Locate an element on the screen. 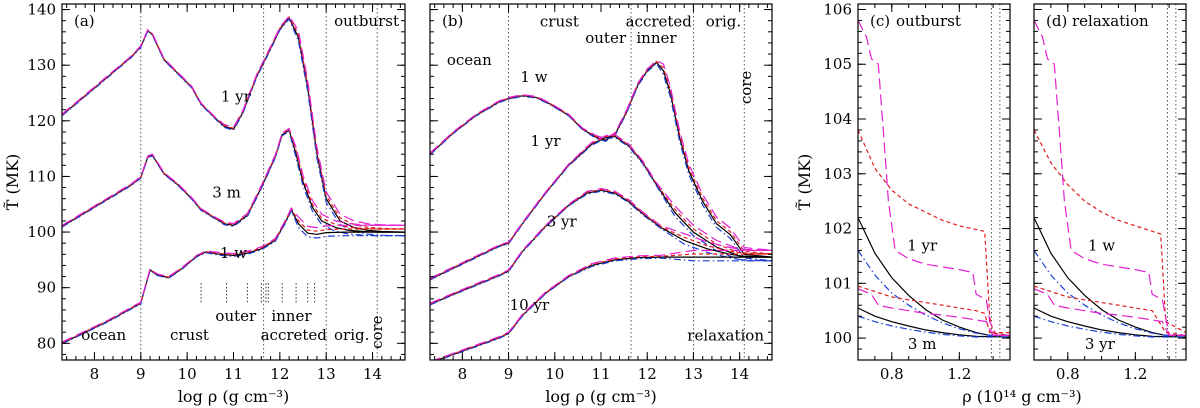 This screenshot has width=1200, height=408. series-line-3-m-black is located at coordinates (233, 181).